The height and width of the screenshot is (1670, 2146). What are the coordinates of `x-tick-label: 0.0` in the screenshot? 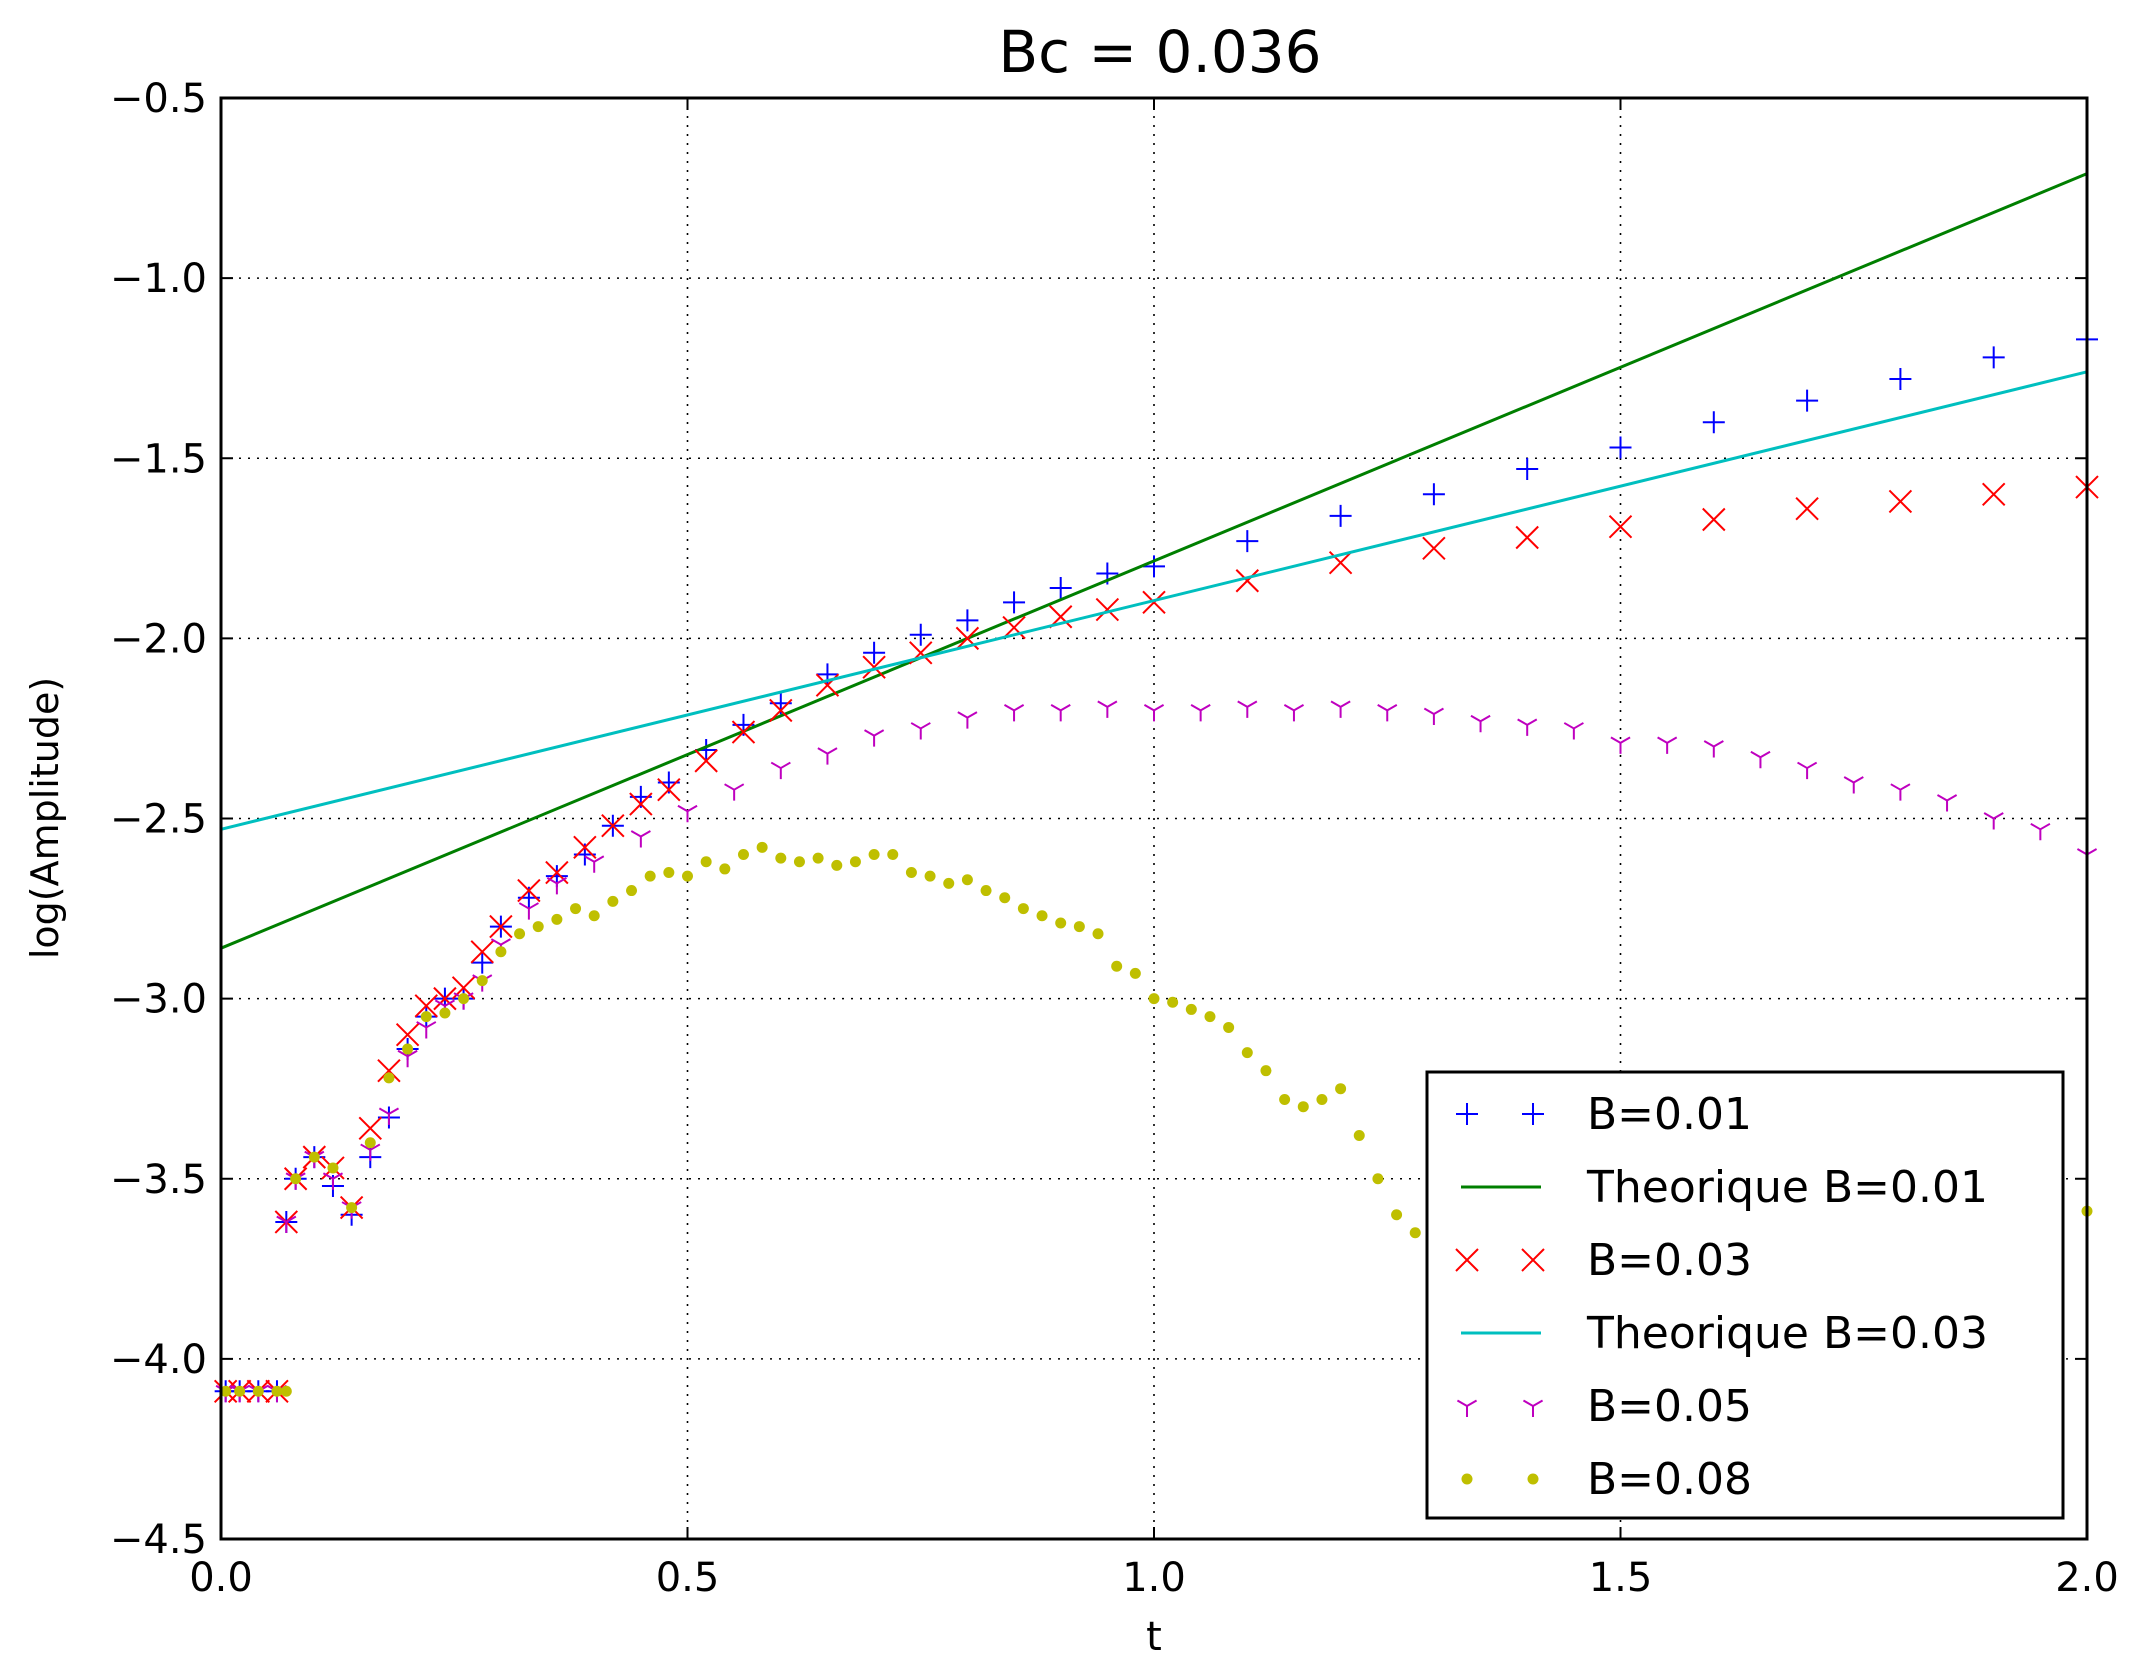 It's located at (221, 1578).